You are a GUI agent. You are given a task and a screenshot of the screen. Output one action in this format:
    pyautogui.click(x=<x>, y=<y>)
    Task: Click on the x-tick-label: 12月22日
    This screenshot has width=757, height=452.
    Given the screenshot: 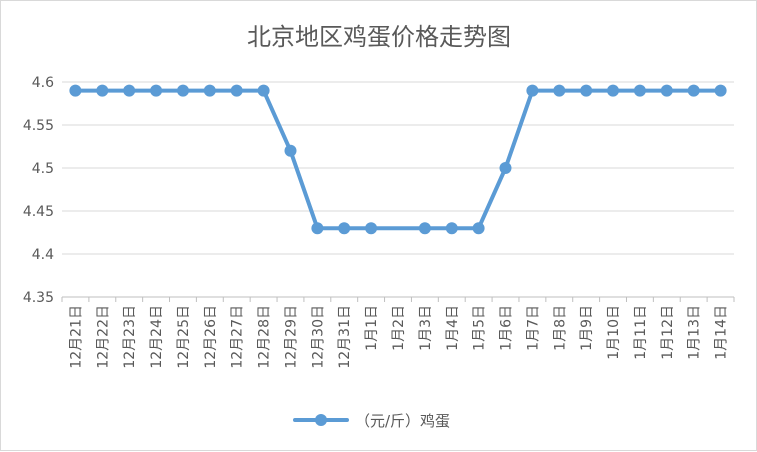 What is the action you would take?
    pyautogui.click(x=103, y=337)
    